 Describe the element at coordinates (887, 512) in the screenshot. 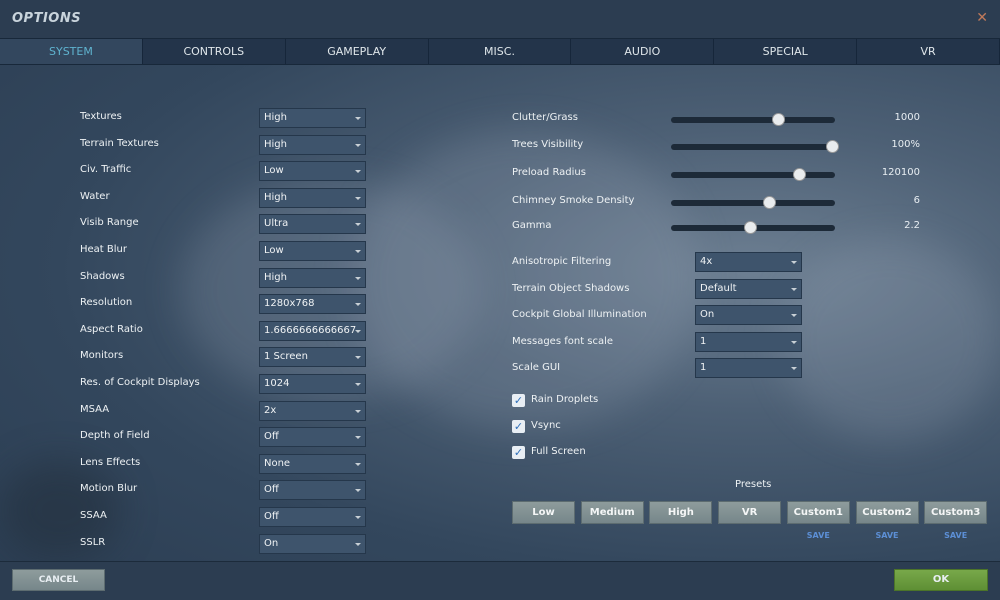

I see `preset-button-custom2: Custom2` at that location.